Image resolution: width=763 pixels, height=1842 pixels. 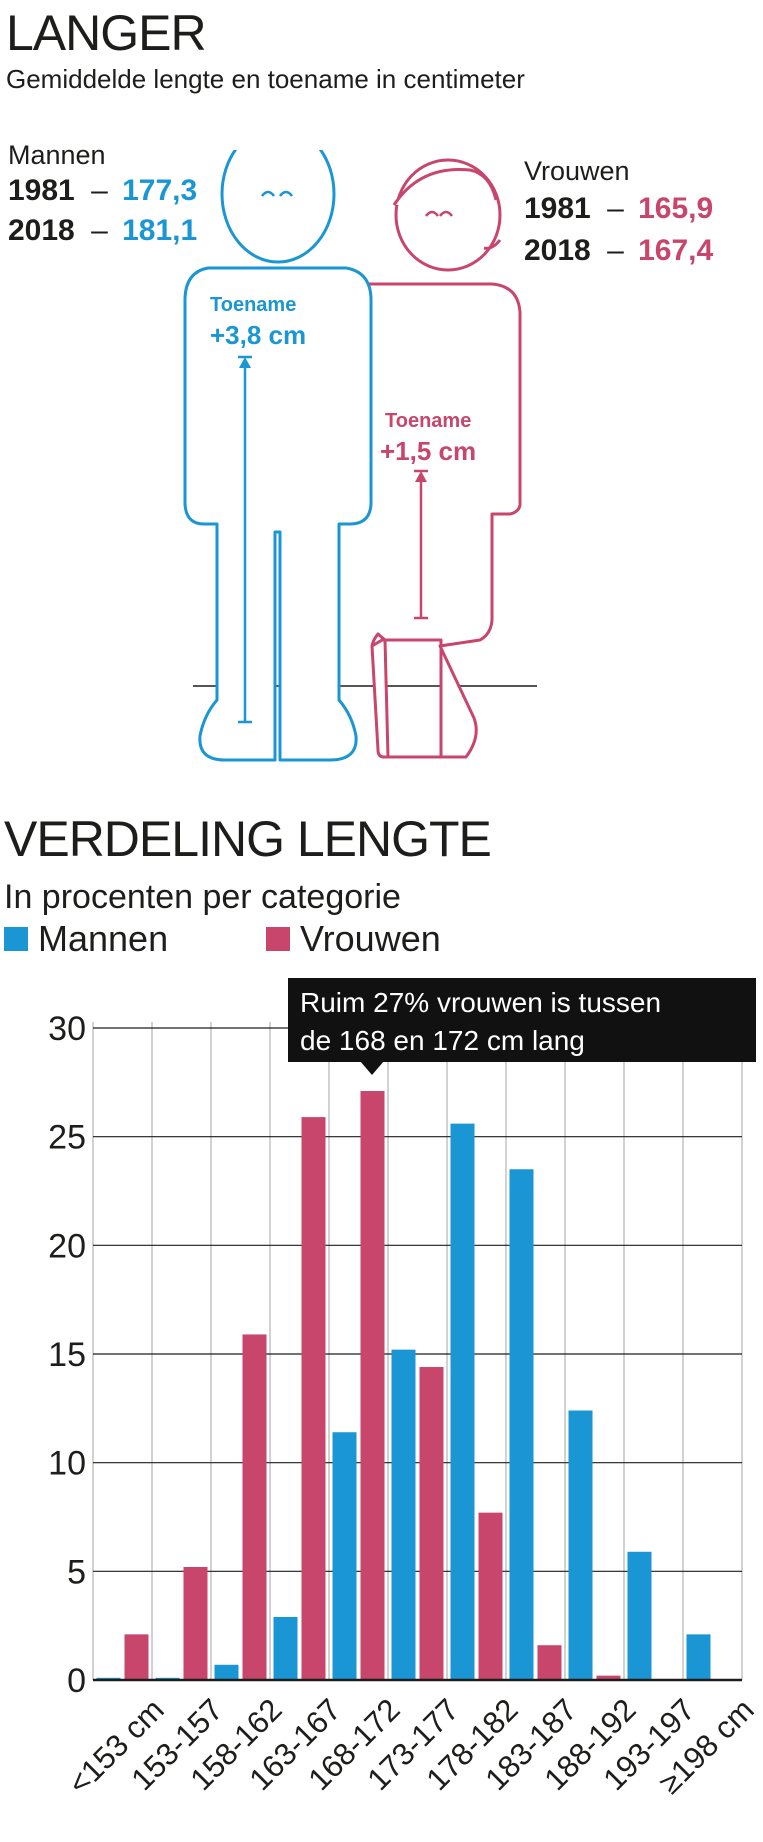 What do you see at coordinates (67, 1464) in the screenshot?
I see `y-tick-label: 10` at bounding box center [67, 1464].